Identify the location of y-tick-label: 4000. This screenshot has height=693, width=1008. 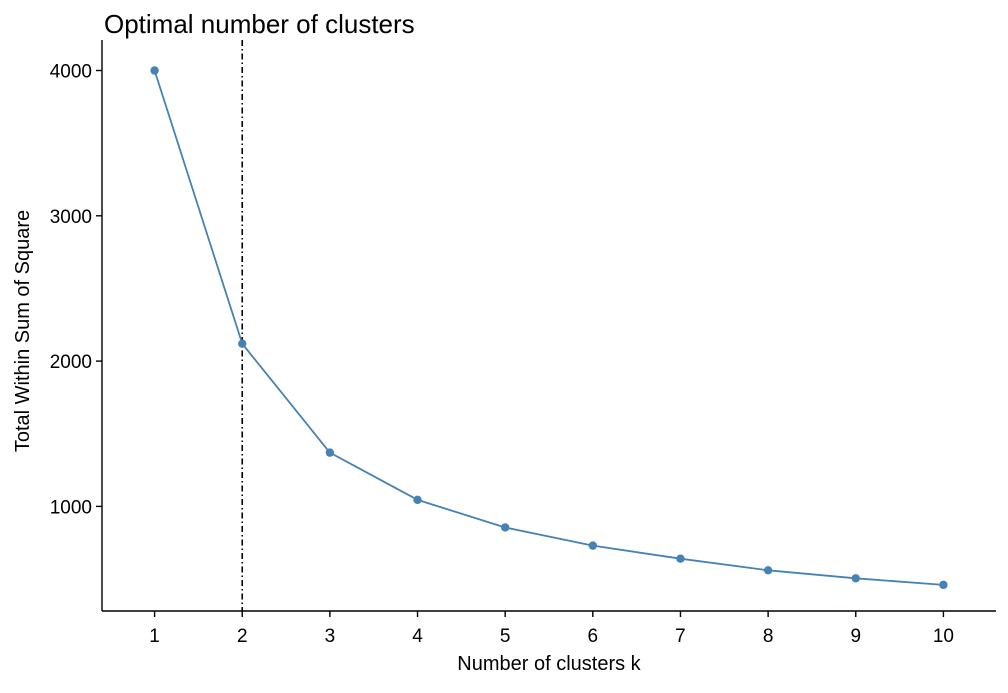
(71, 72).